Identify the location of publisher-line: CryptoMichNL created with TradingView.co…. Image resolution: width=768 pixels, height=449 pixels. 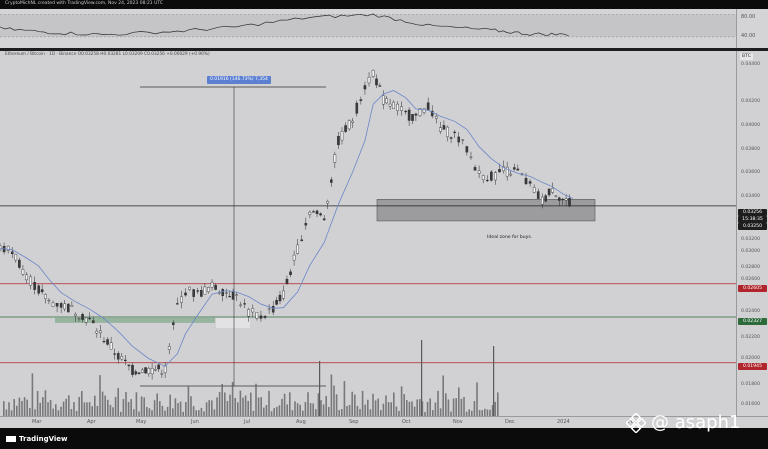
(84, 3).